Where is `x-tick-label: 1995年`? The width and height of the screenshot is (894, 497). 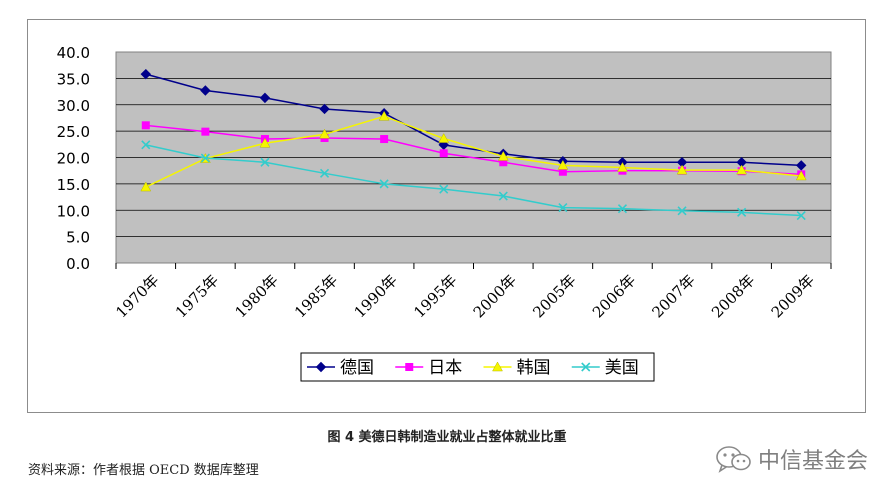
x-tick-label: 1995年 is located at coordinates (435, 296).